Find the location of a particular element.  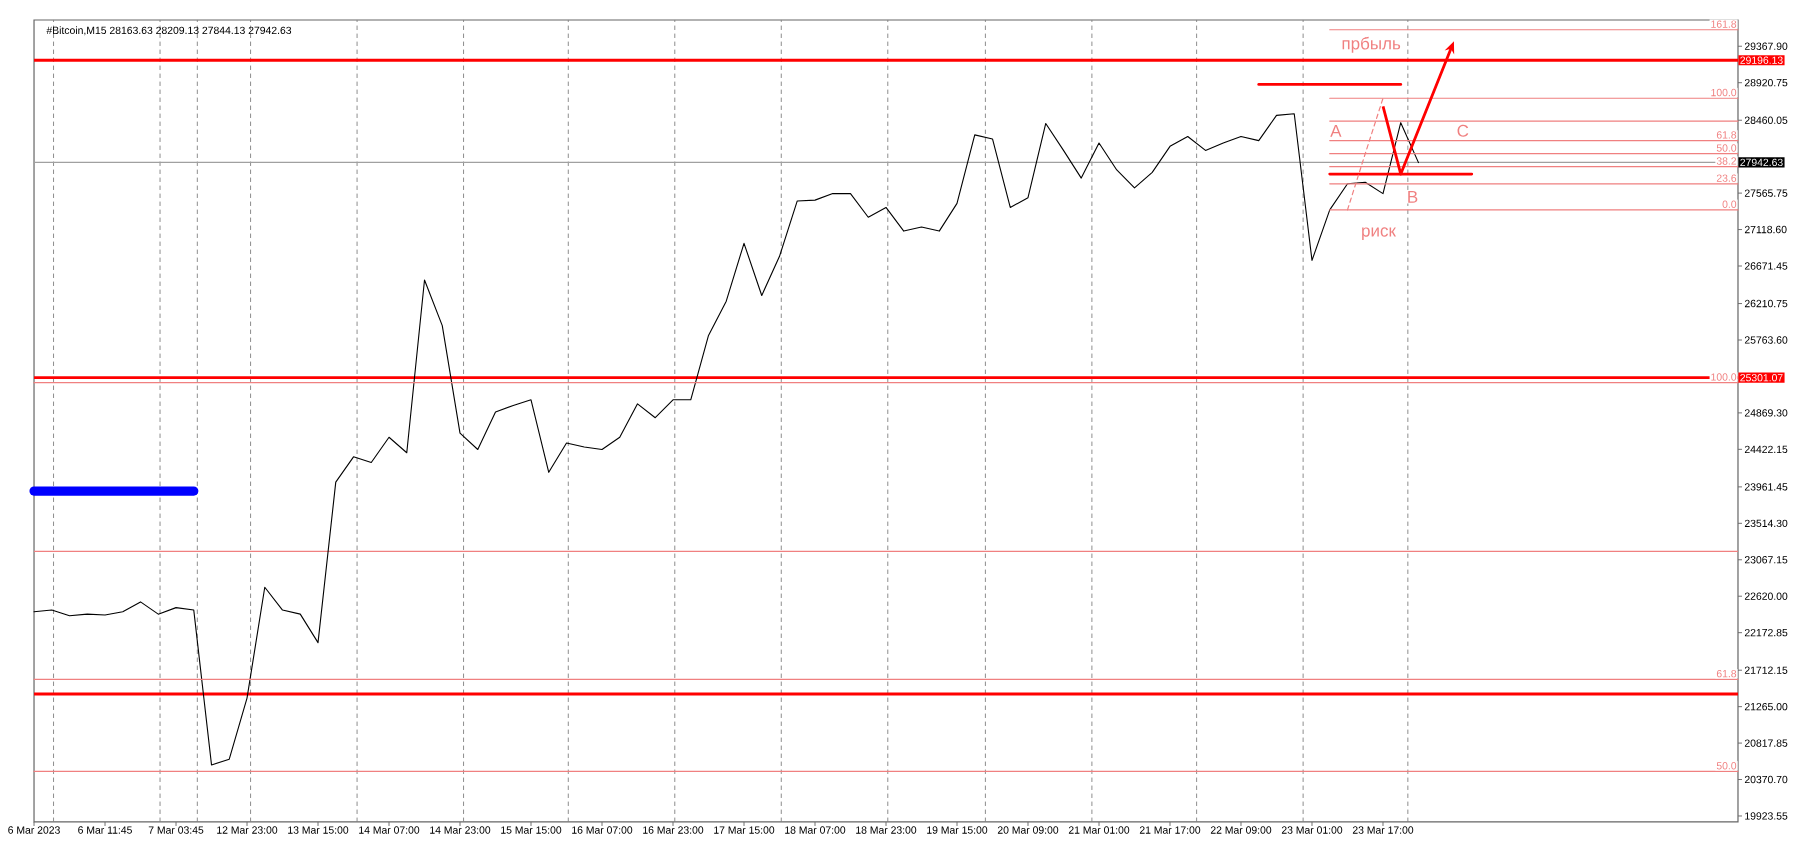

annotation: риск is located at coordinates (1379, 234).